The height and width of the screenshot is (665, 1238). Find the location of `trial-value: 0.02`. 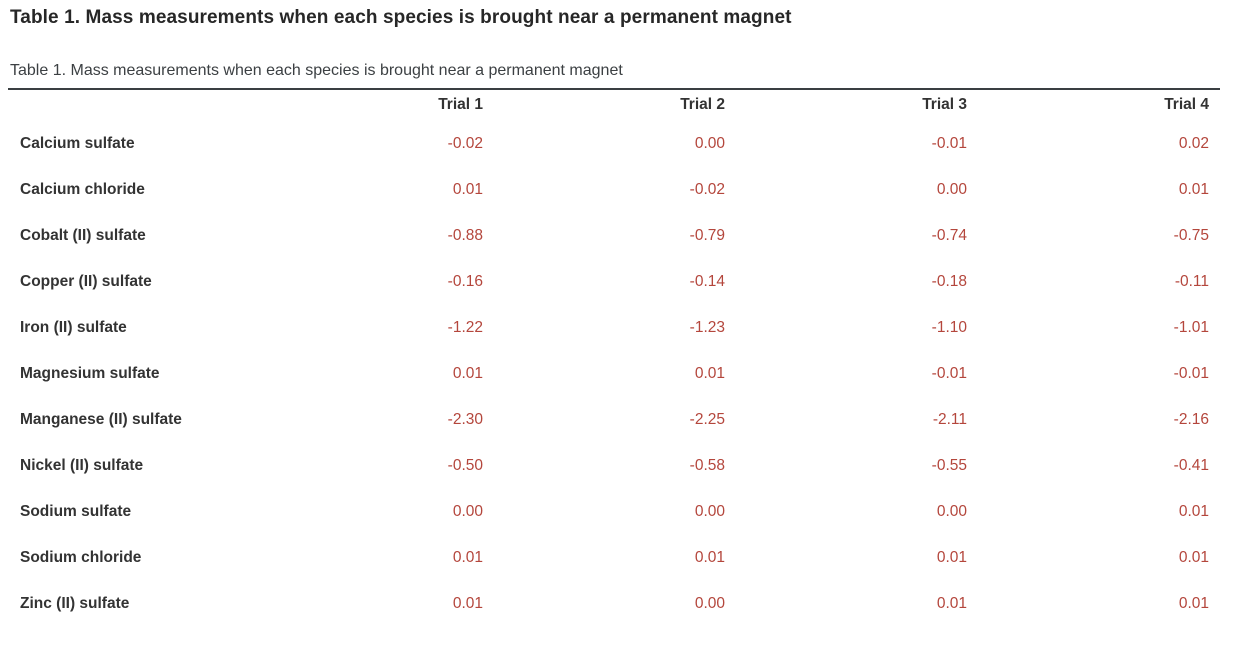

trial-value: 0.02 is located at coordinates (1193, 143).